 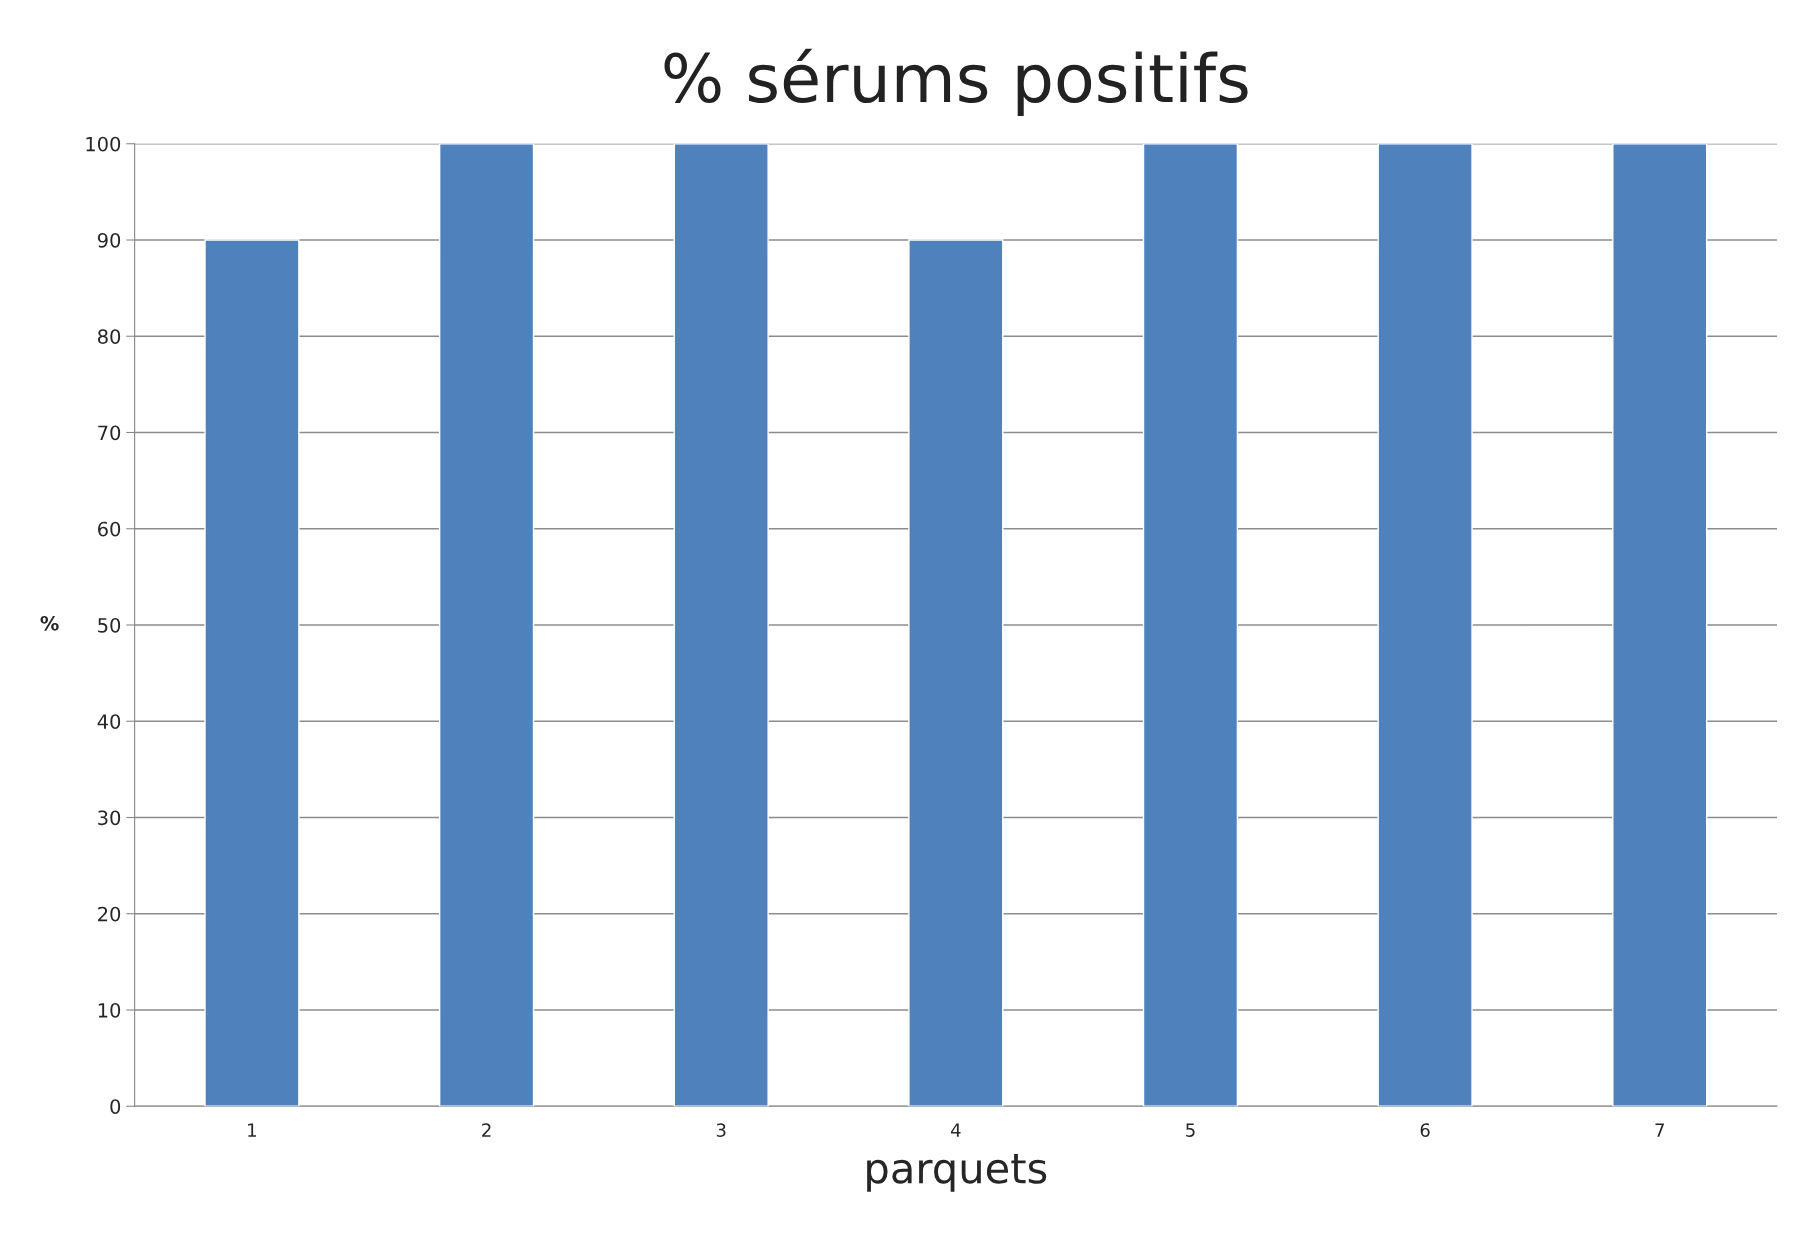 What do you see at coordinates (955, 1130) in the screenshot?
I see `x-tick-label: 4` at bounding box center [955, 1130].